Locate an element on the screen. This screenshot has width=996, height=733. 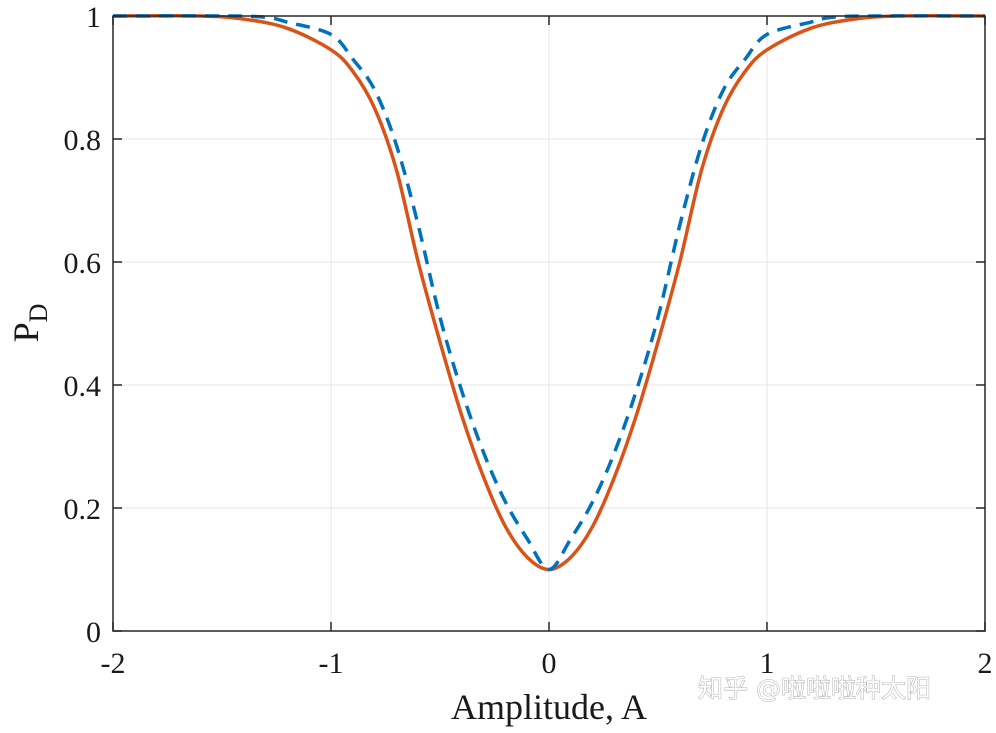
x-tick-label: 2 is located at coordinates (985, 663).